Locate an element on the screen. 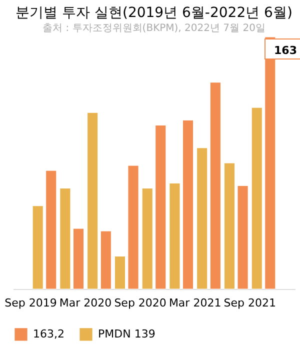 The image size is (300, 350). x-tick-label: Sep 2019 is located at coordinates (30, 303).